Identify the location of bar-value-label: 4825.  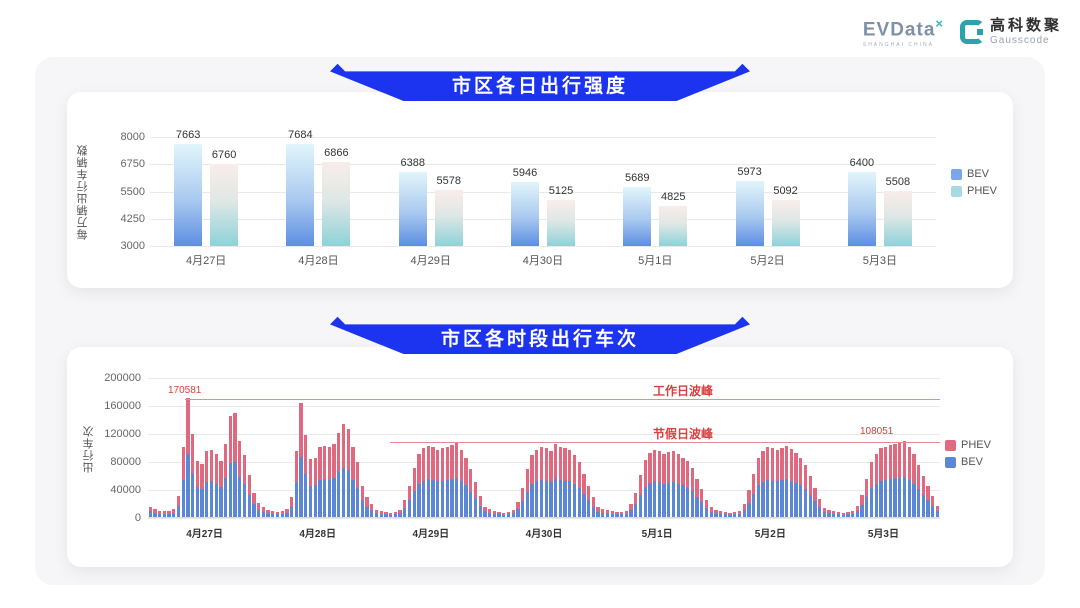
(673, 197).